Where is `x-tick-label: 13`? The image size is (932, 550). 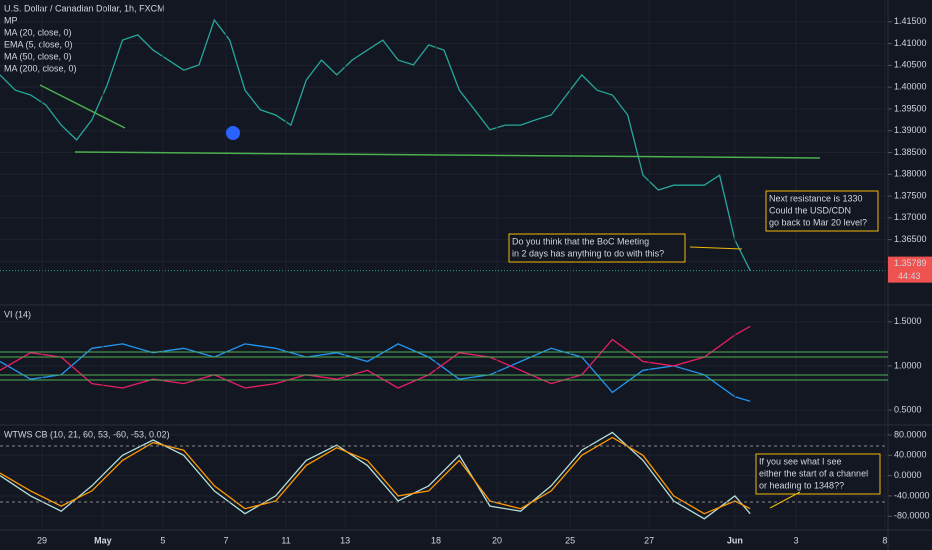
x-tick-label: 13 is located at coordinates (345, 540).